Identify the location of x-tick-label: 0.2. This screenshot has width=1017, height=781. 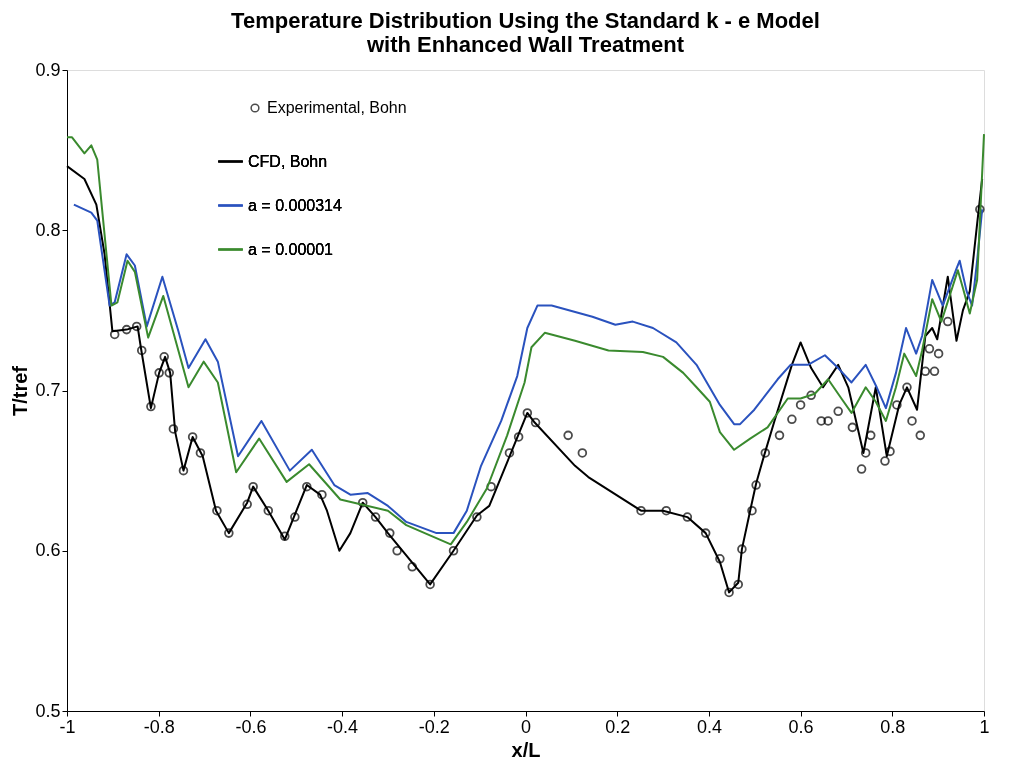
(618, 726).